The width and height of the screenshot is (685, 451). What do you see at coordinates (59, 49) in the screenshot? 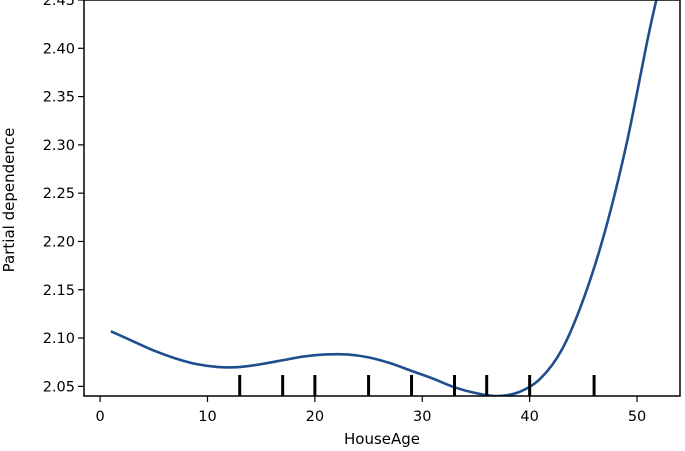
I see `y-tick-label: 2.40` at bounding box center [59, 49].